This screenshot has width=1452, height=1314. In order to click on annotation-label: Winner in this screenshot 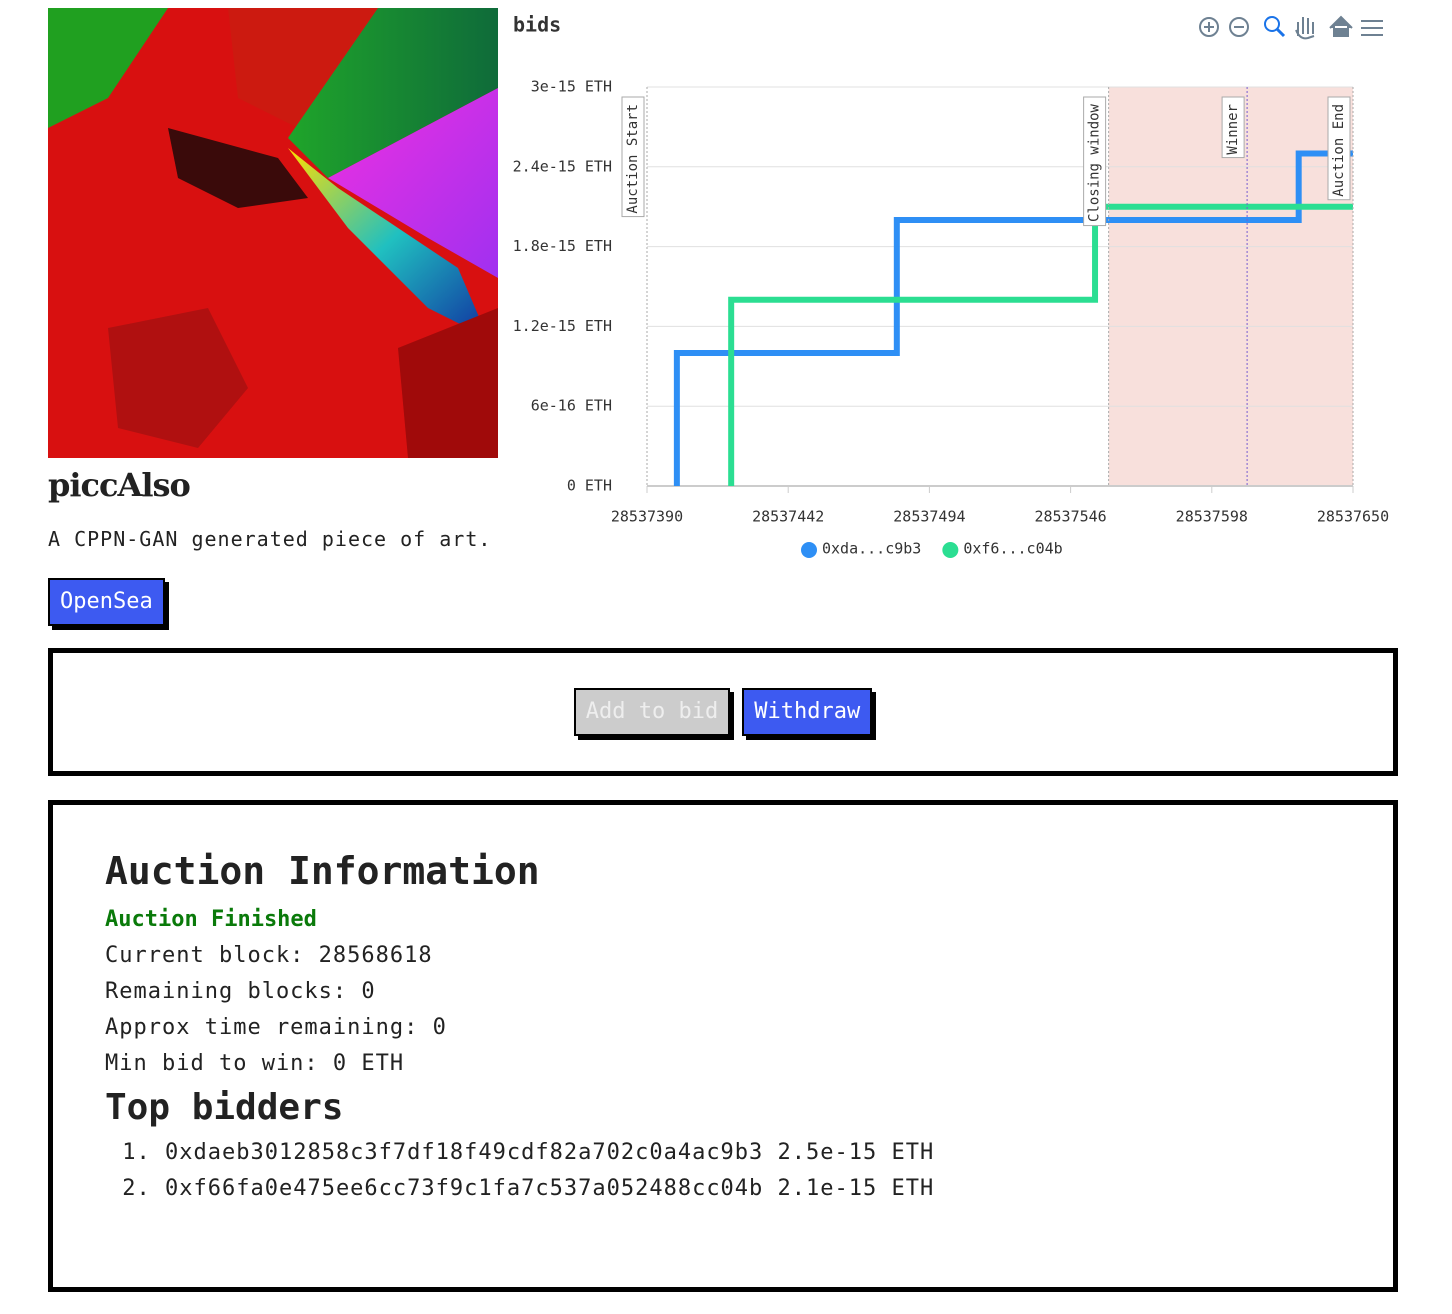, I will do `click(1233, 129)`.